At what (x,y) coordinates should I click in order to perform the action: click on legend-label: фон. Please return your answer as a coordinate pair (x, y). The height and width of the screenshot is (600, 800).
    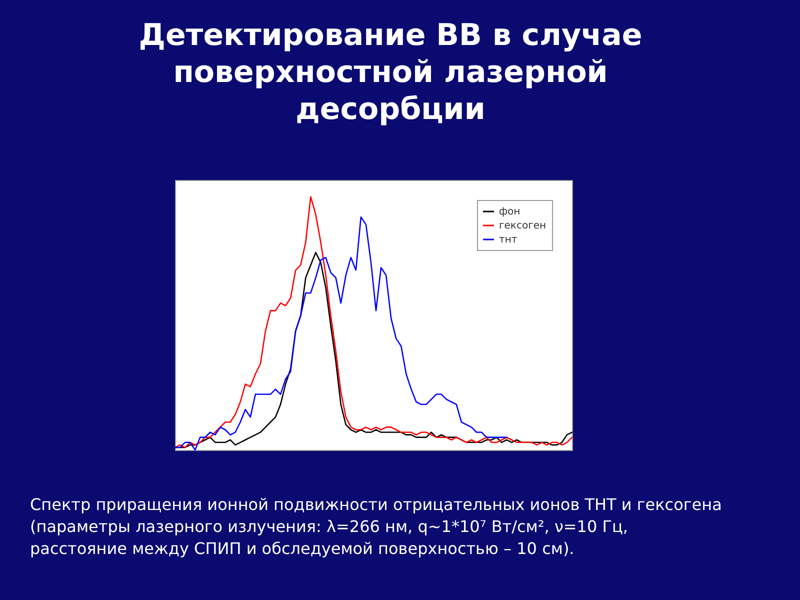
    Looking at the image, I should click on (509, 212).